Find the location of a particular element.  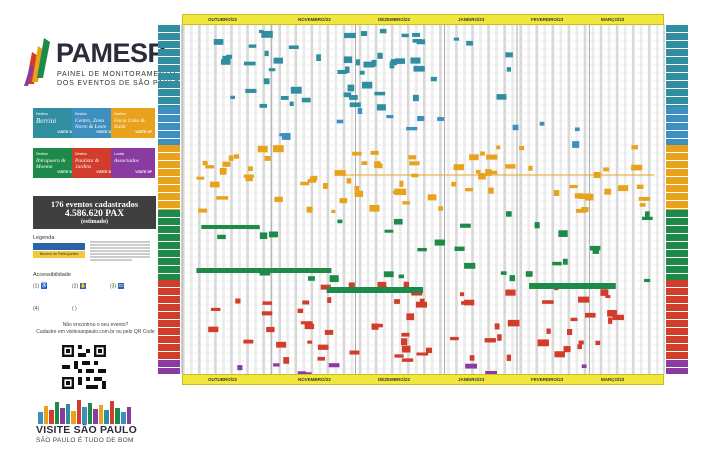

pamesp-logo-icon is located at coordinates (37, 62).